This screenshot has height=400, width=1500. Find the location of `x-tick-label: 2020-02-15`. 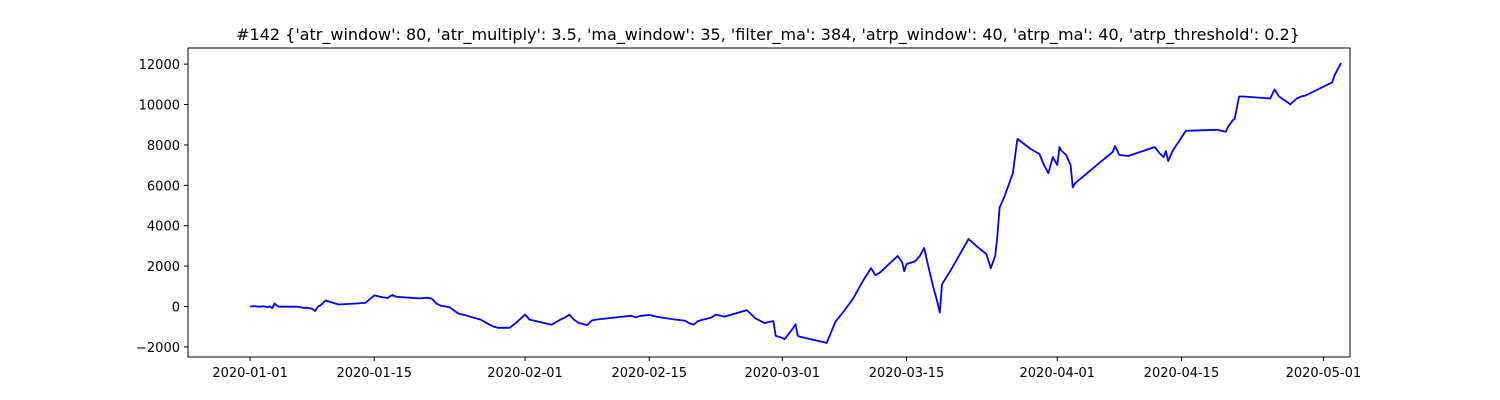

x-tick-label: 2020-02-15 is located at coordinates (649, 373).